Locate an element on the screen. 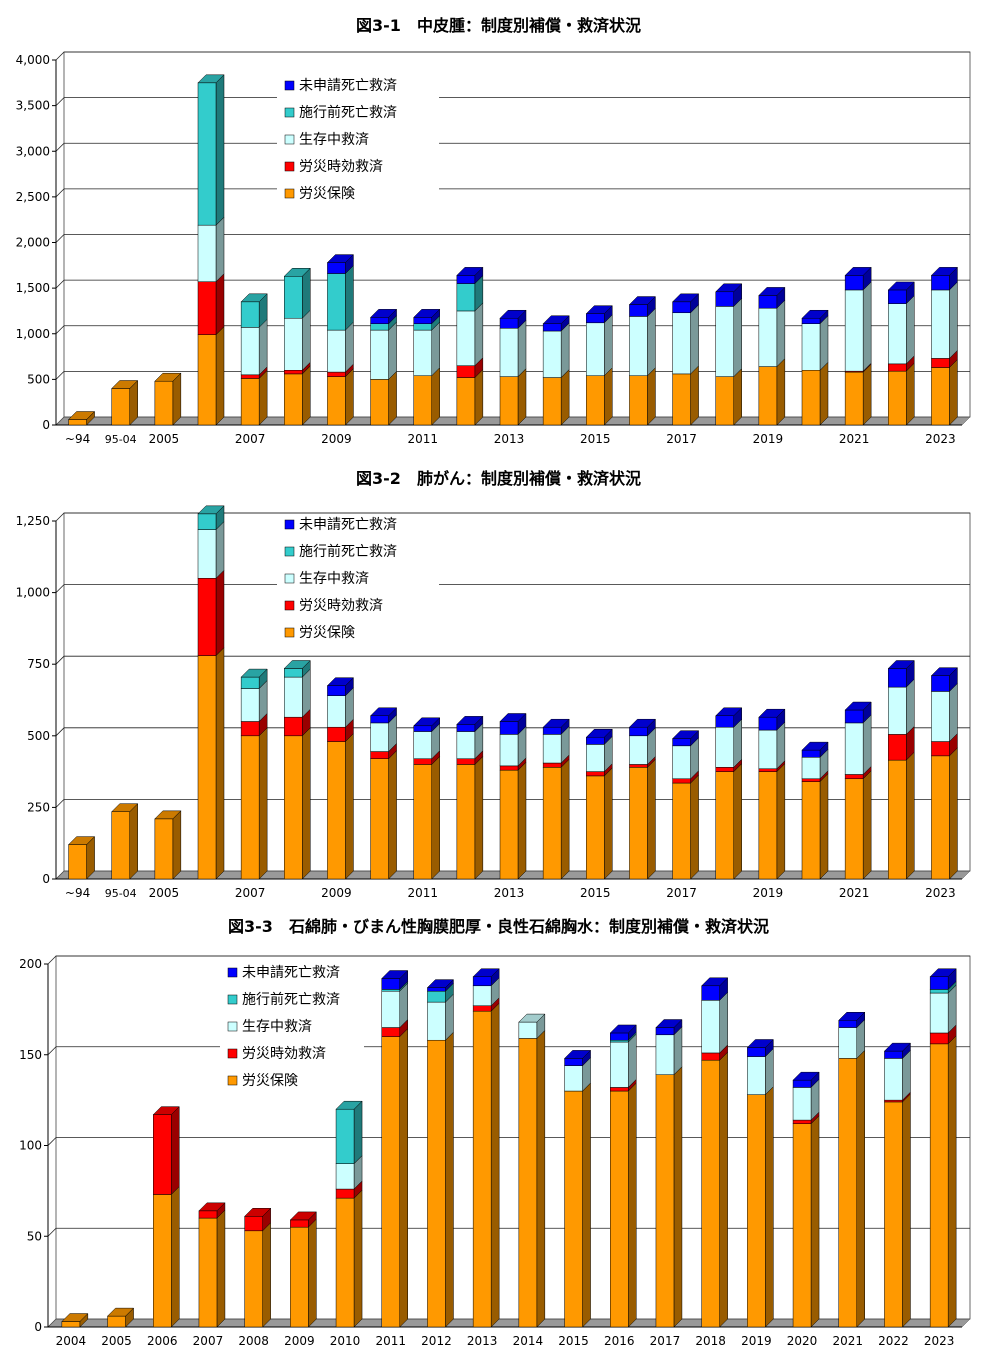  y-tick-label: 750 is located at coordinates (38, 664).